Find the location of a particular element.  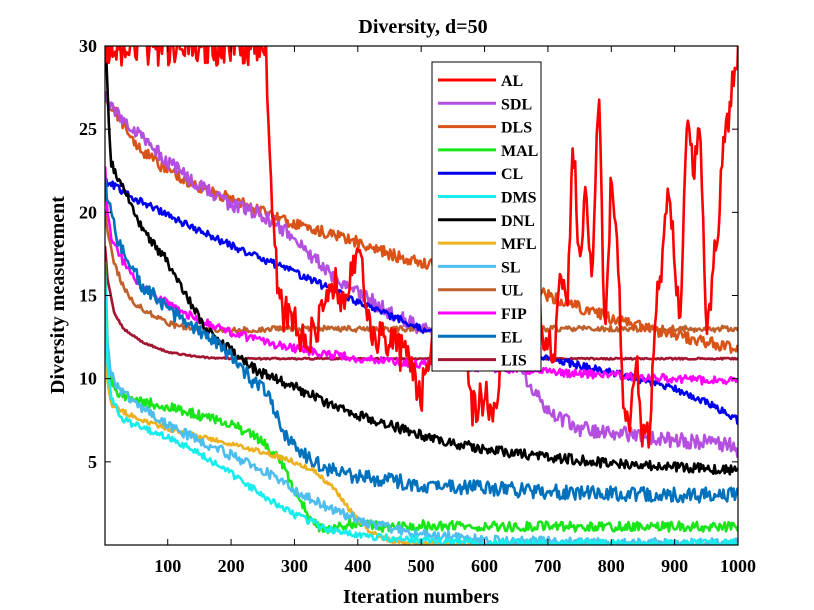

legend-label-fip: FIP is located at coordinates (514, 314).